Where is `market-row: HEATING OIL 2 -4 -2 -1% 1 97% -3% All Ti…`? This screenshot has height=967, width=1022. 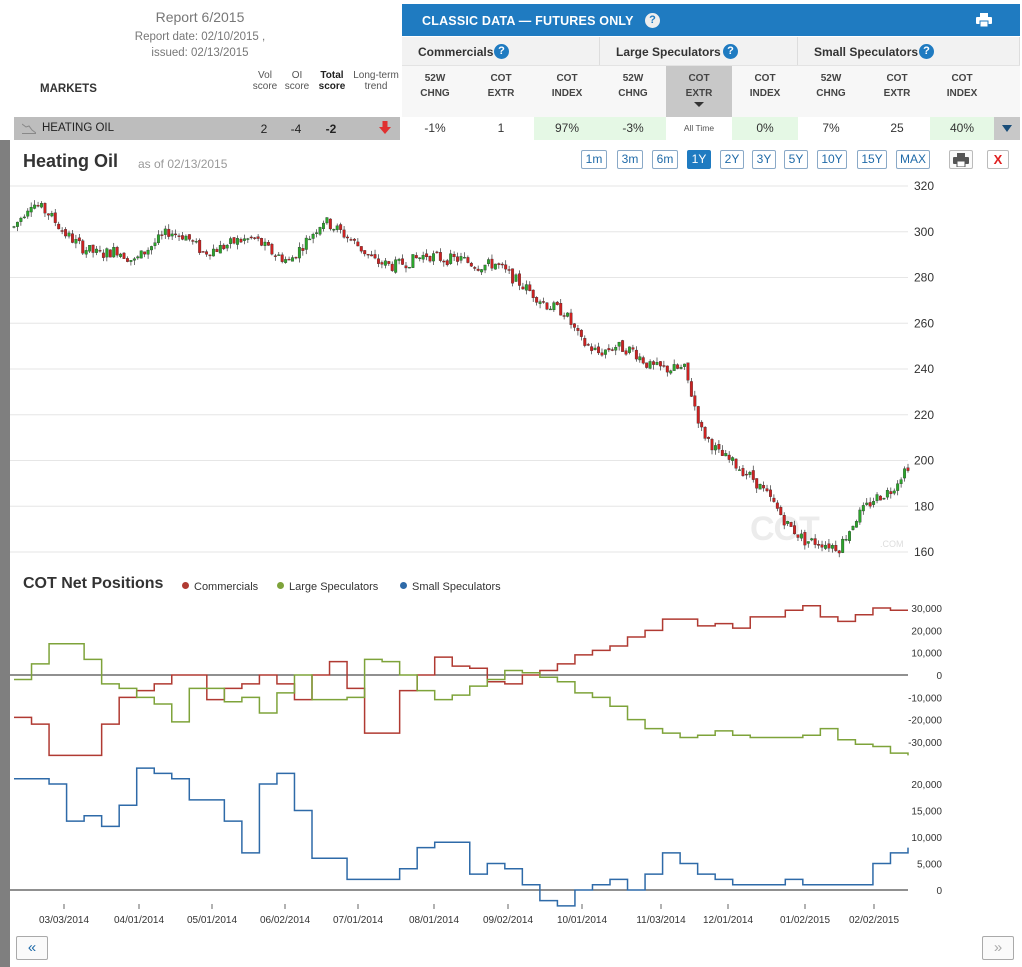
market-row: HEATING OIL 2 -4 -2 -1% 1 97% -3% All Ti… is located at coordinates (511, 128).